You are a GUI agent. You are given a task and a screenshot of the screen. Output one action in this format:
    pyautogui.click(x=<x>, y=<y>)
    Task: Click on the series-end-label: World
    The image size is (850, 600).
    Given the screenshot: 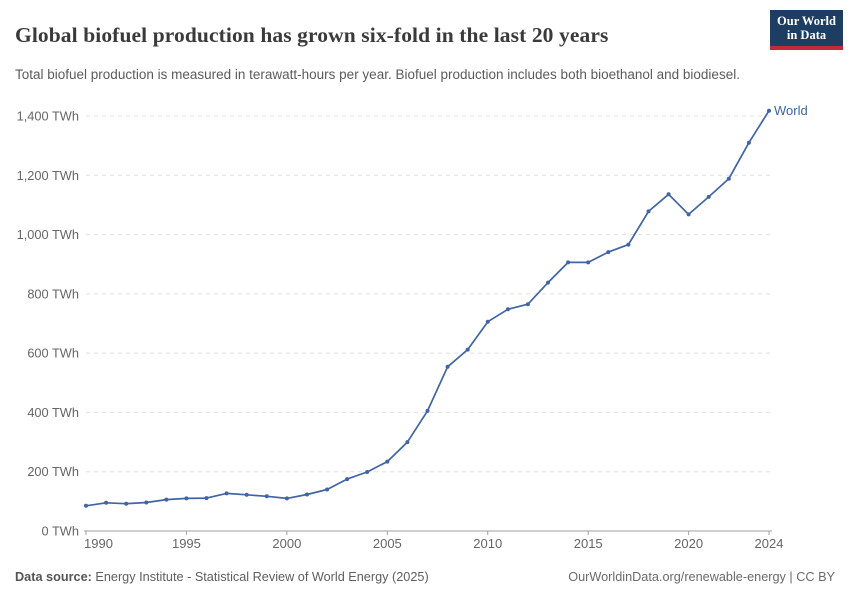 What is the action you would take?
    pyautogui.click(x=791, y=110)
    